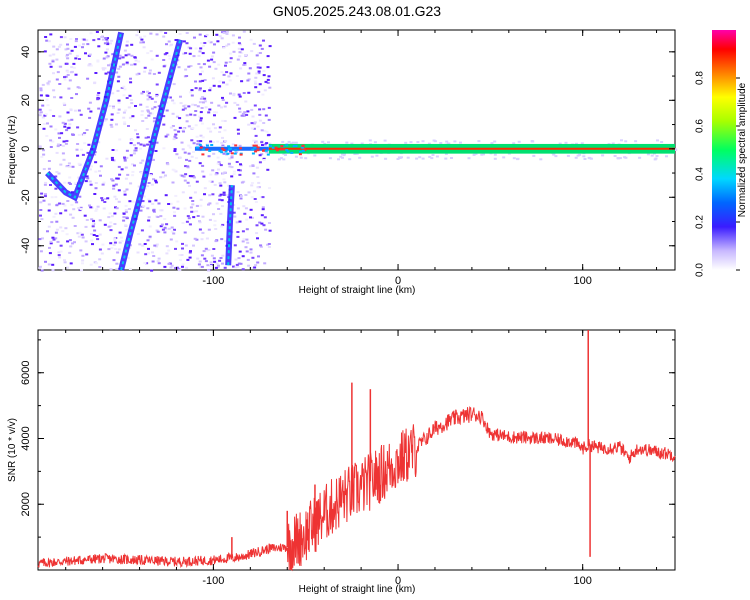  What do you see at coordinates (398, 581) in the screenshot?
I see `x-tick-label: 0` at bounding box center [398, 581].